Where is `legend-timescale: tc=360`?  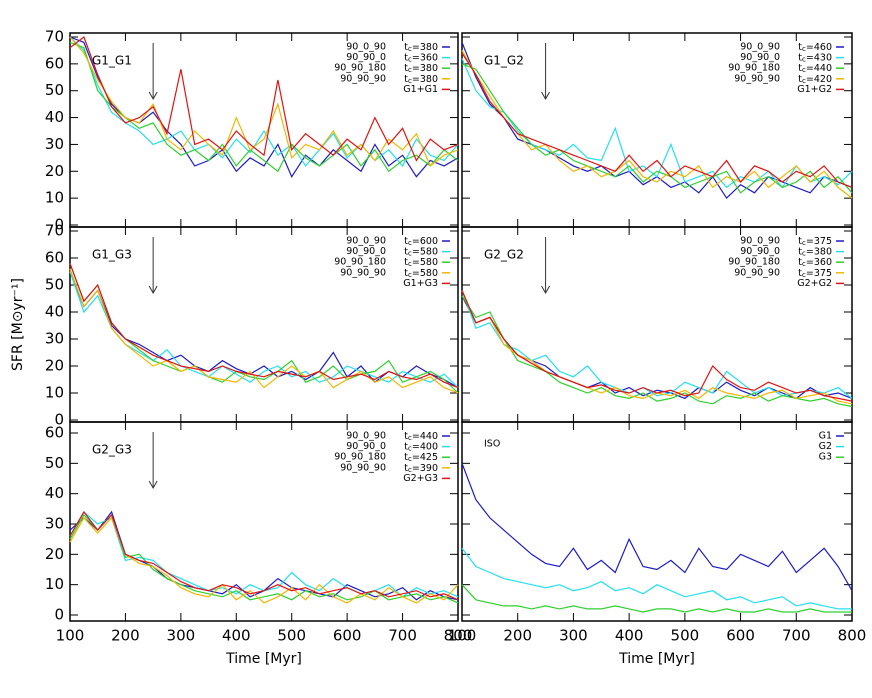
legend-timescale: tc=360 is located at coordinates (815, 263).